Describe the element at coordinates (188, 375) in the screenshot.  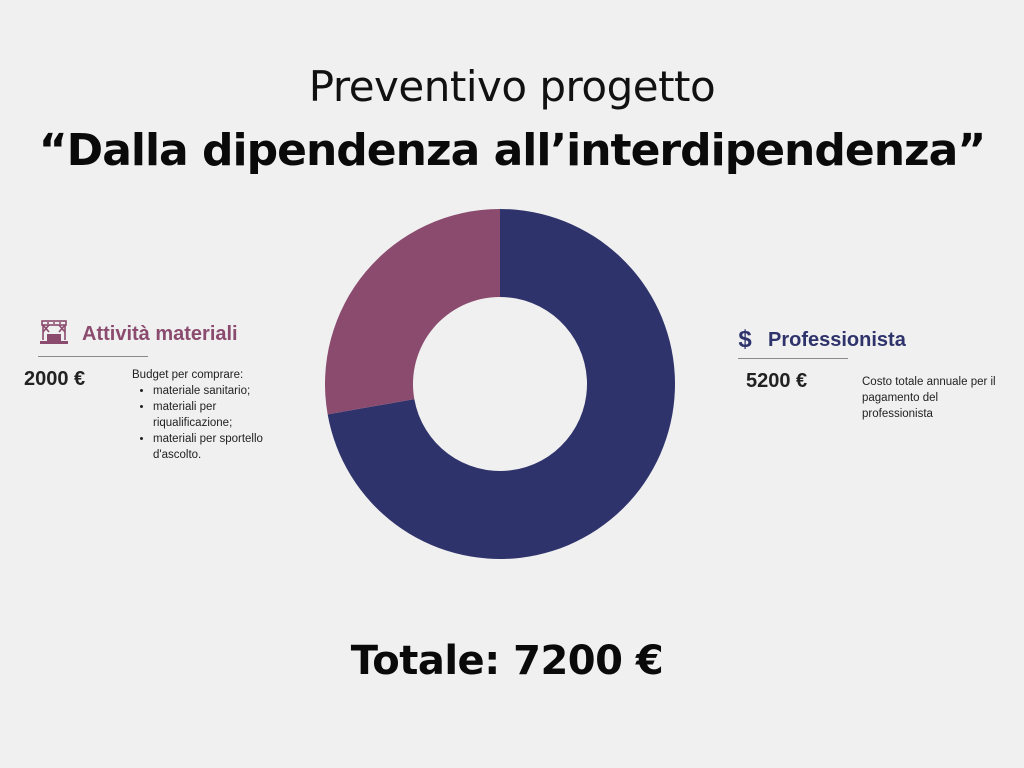
I see `description-intro: Budget per comprare:` at that location.